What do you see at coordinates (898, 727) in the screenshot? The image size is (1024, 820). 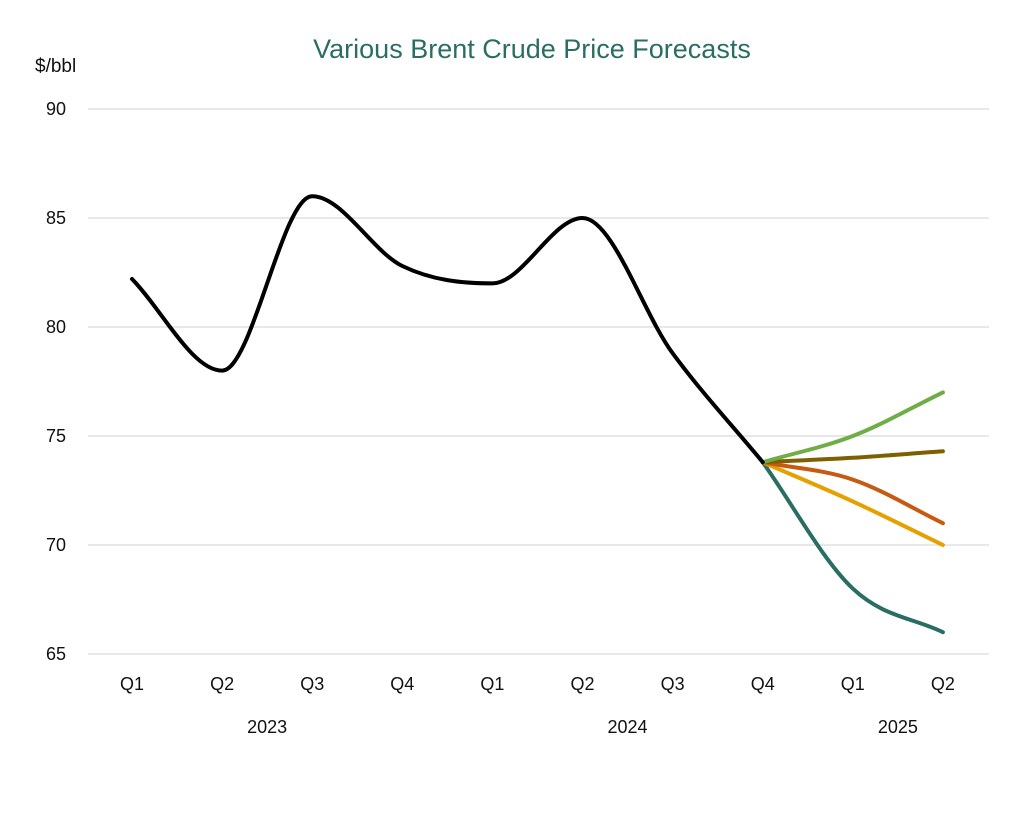 I see `x-year-label: 2025` at bounding box center [898, 727].